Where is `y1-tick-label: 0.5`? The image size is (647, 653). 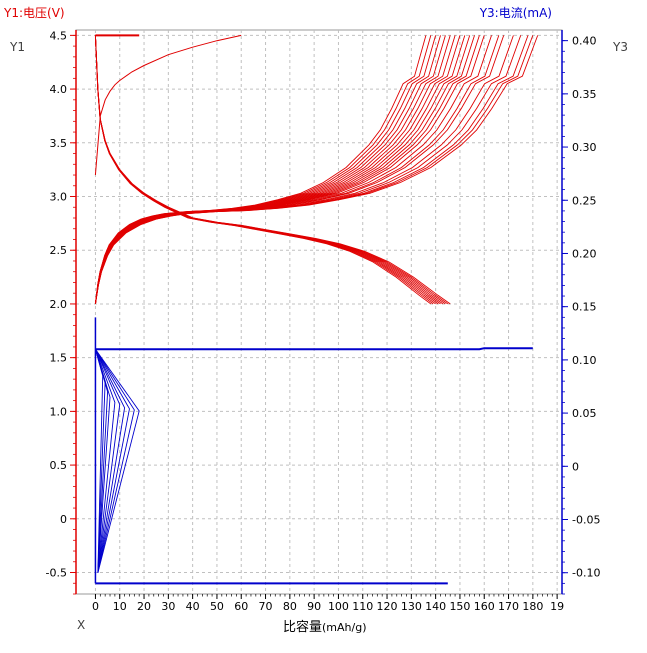 y1-tick-label: 0.5 is located at coordinates (59, 465).